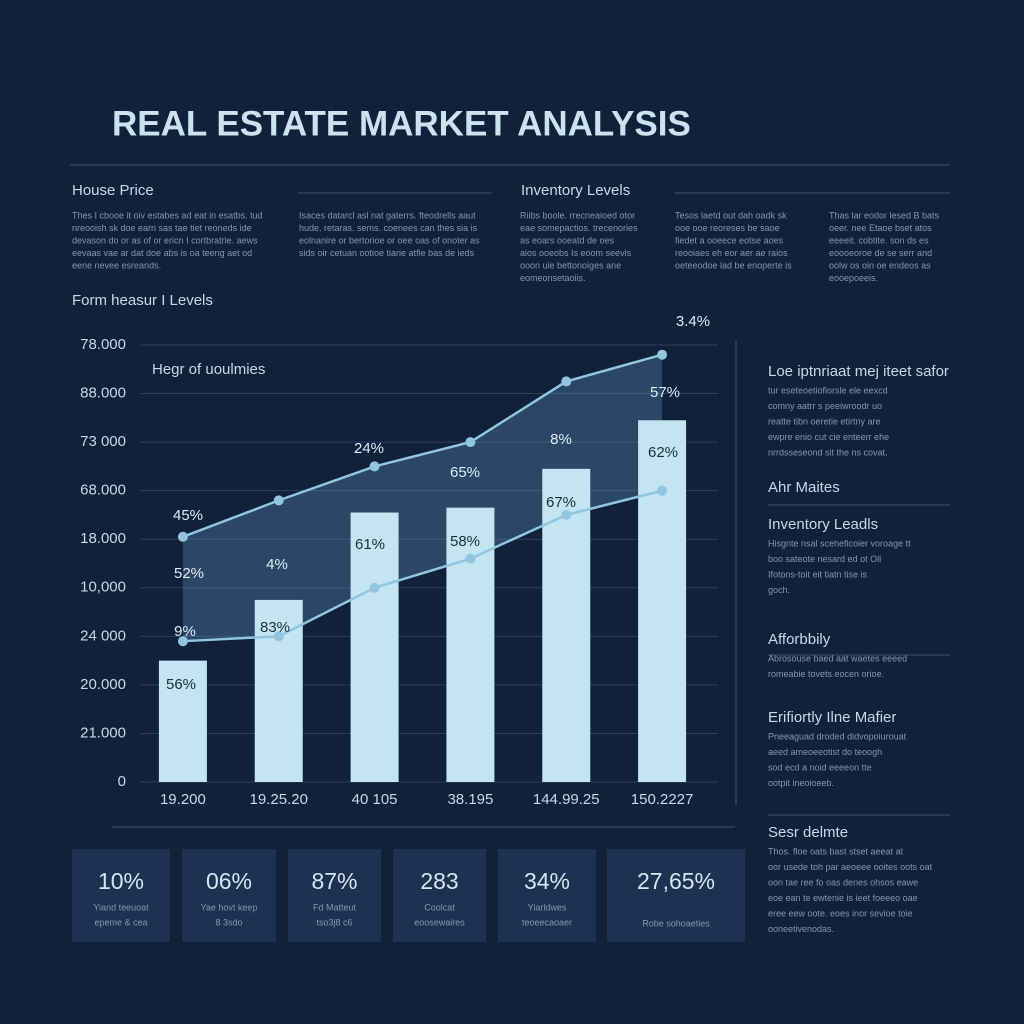 The width and height of the screenshot is (1024, 1024). What do you see at coordinates (103, 587) in the screenshot?
I see `y-tick-label: 10,000` at bounding box center [103, 587].